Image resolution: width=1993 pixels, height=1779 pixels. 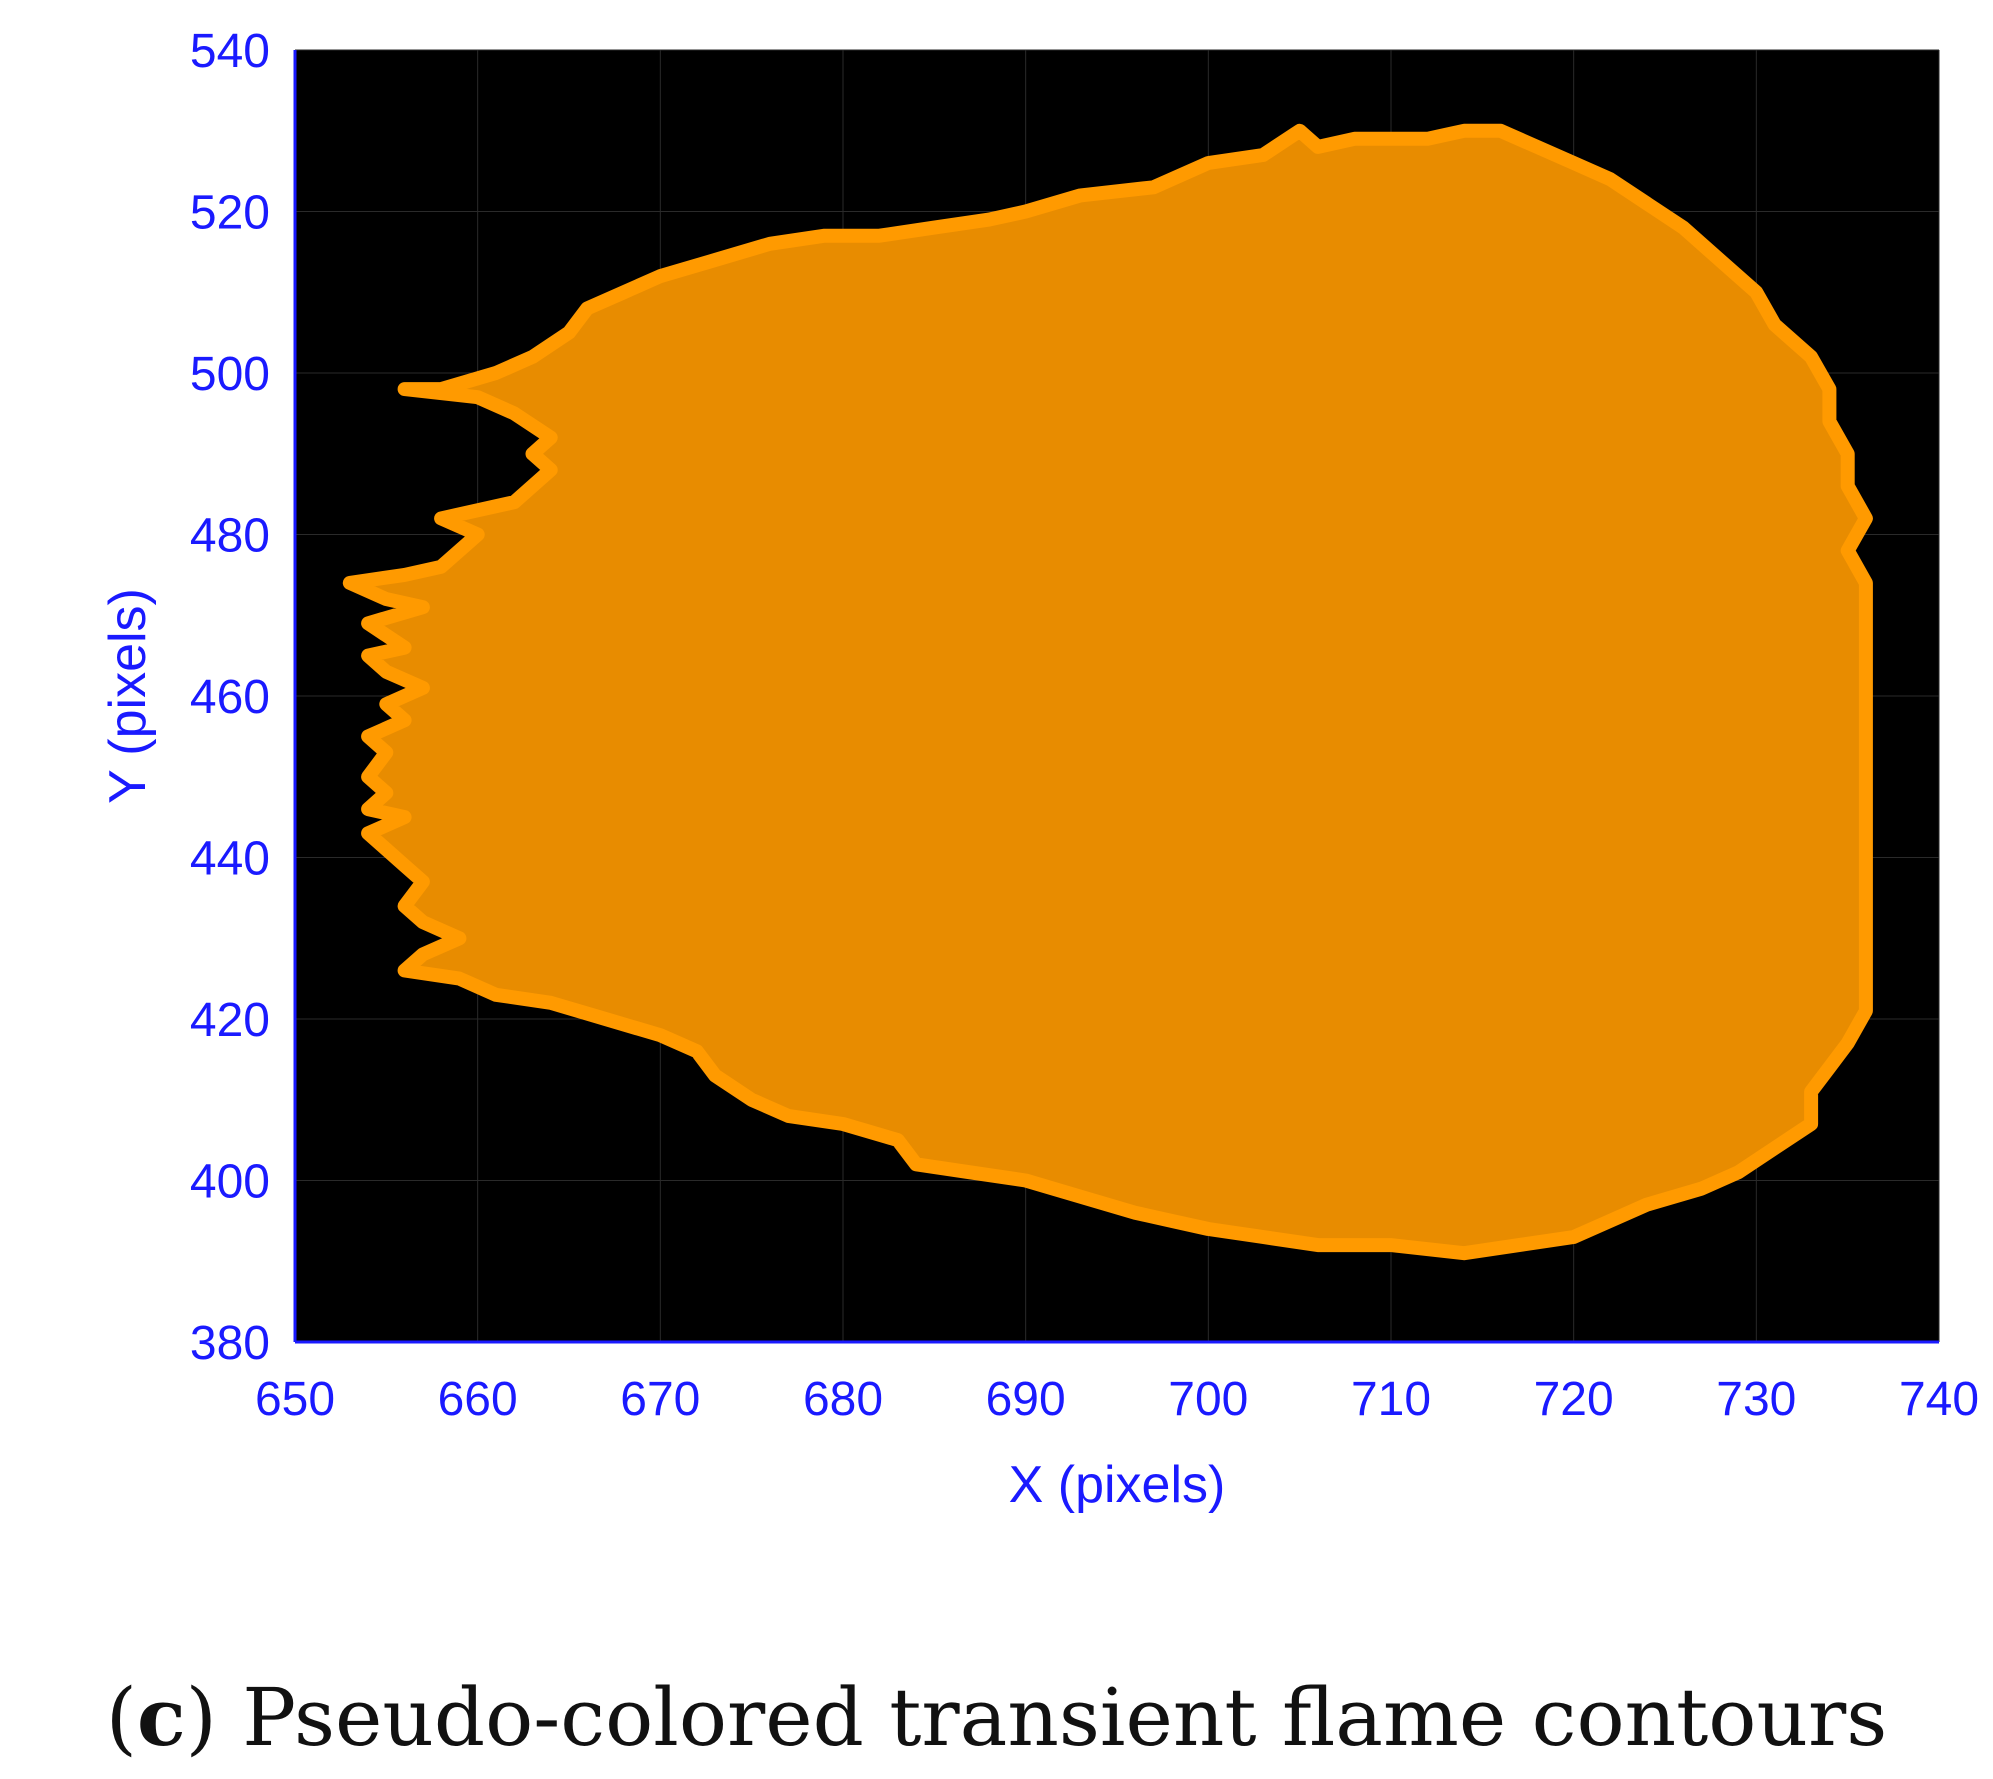 I want to click on y-tick-label: 540, so click(x=230, y=51).